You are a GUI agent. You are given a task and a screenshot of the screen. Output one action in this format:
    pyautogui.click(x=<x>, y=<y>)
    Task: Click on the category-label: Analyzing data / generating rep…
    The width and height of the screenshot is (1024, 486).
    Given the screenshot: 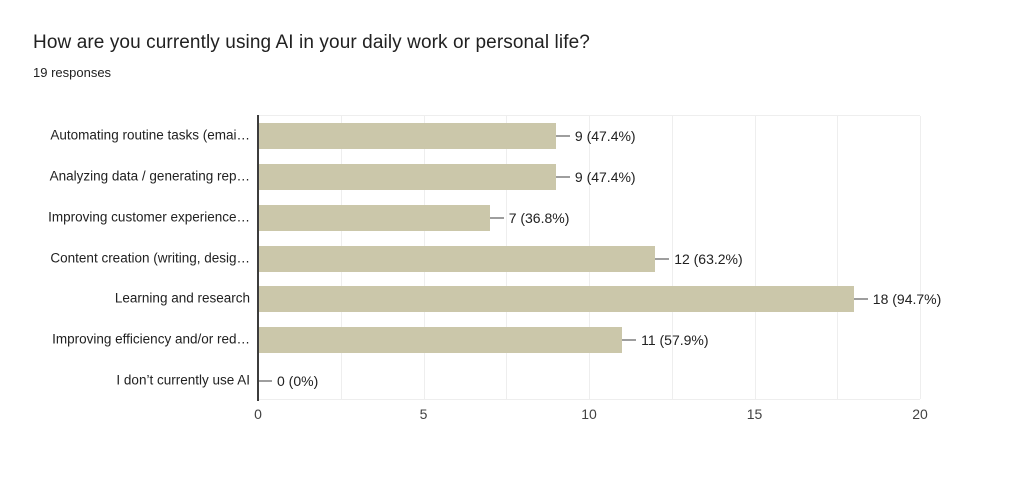 What is the action you would take?
    pyautogui.click(x=149, y=176)
    